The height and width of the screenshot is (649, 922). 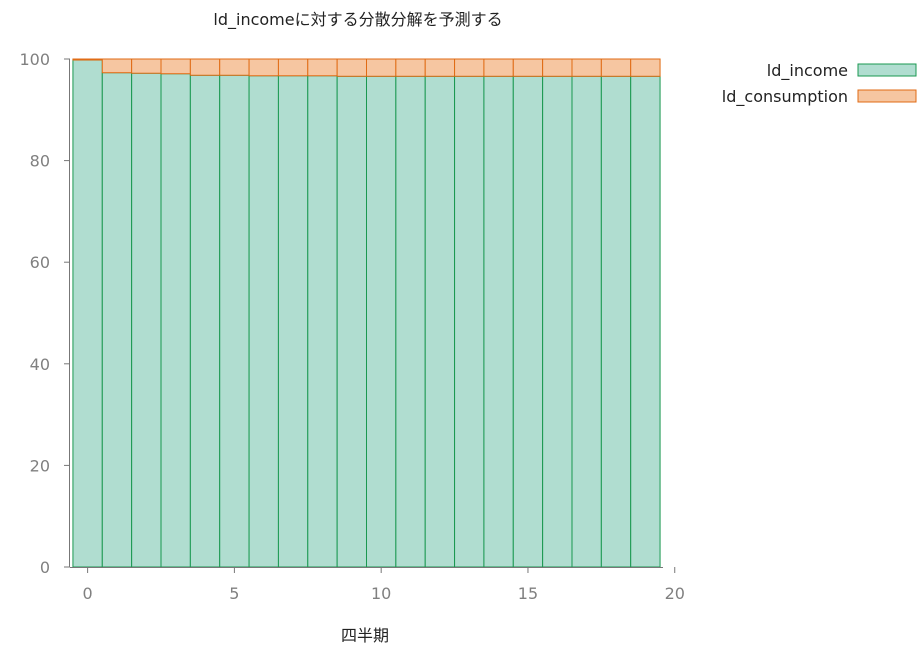 What do you see at coordinates (40, 465) in the screenshot?
I see `y-tick-label: 20` at bounding box center [40, 465].